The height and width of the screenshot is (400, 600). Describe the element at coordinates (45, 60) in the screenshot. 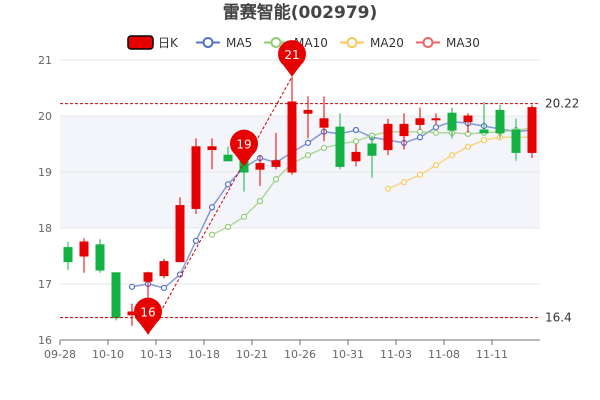

I see `y-tick-label: 21` at that location.